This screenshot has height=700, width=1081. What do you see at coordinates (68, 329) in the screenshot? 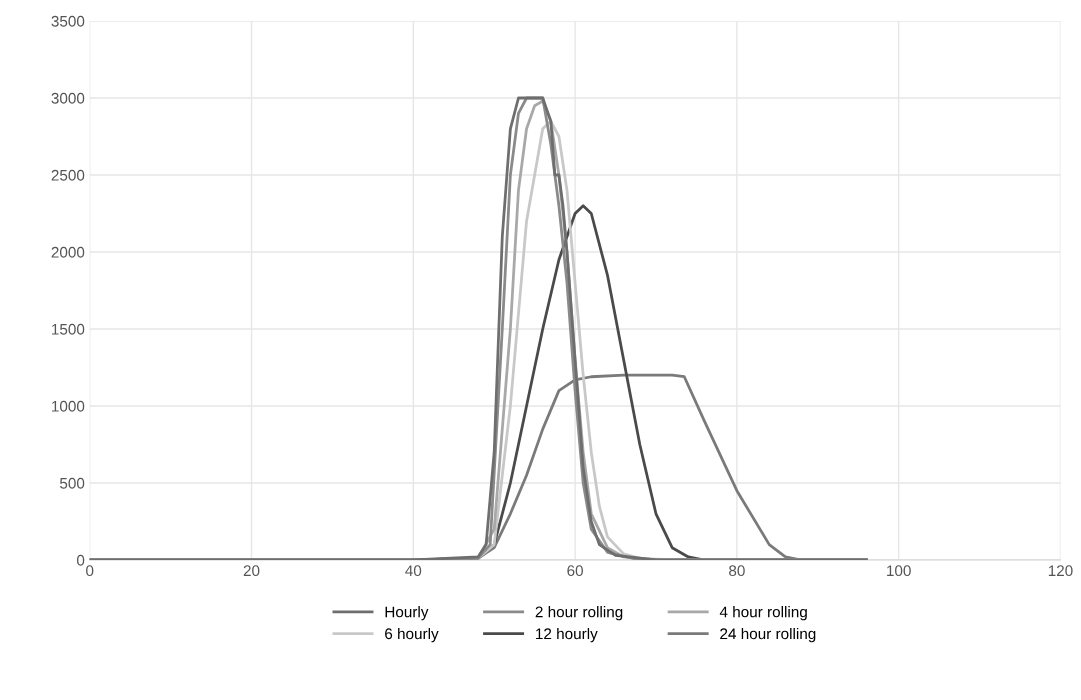
I see `y-tick-label: 1500` at bounding box center [68, 329].